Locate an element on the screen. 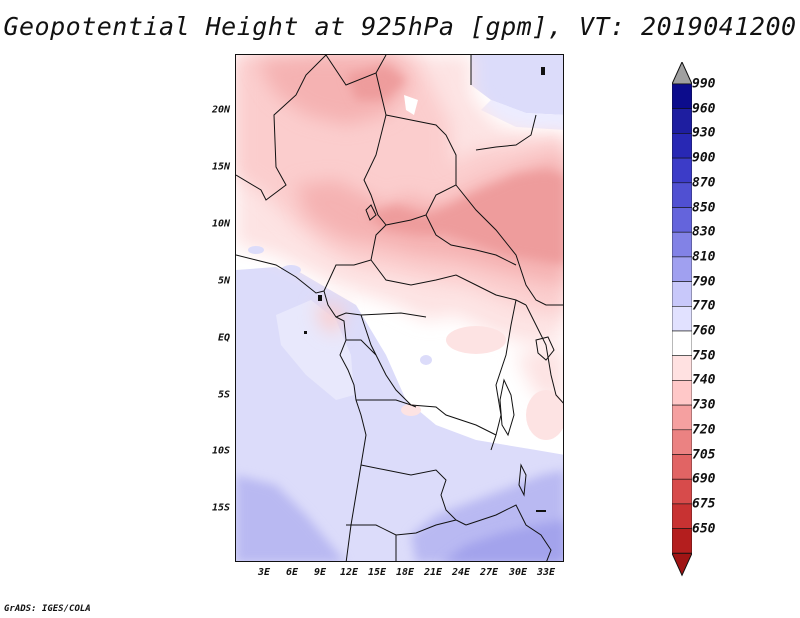 This screenshot has height=618, width=800. lon-label-24e: 24E is located at coordinates (461, 572).